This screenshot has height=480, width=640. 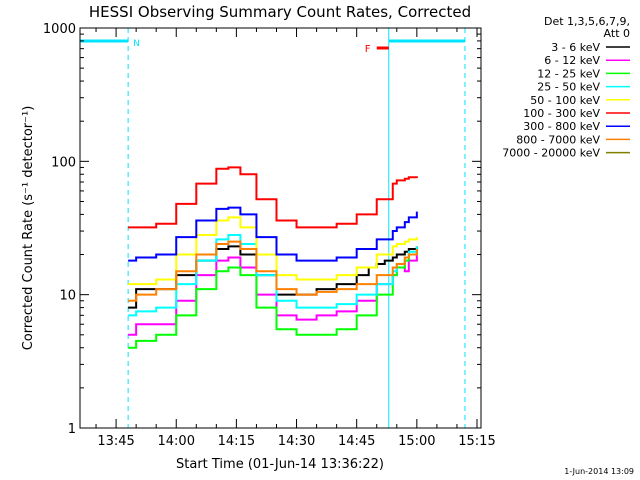 What do you see at coordinates (67, 296) in the screenshot?
I see `y-tick-label: 10` at bounding box center [67, 296].